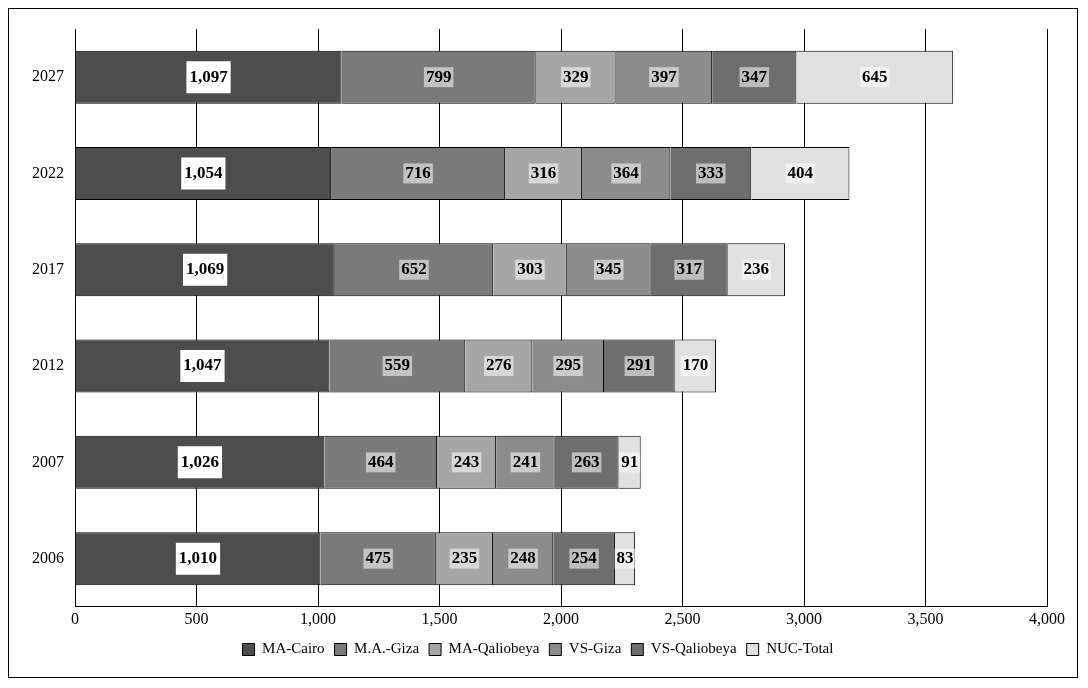 The width and height of the screenshot is (1088, 688). Describe the element at coordinates (464, 558) in the screenshot. I see `data-label: 235` at that location.